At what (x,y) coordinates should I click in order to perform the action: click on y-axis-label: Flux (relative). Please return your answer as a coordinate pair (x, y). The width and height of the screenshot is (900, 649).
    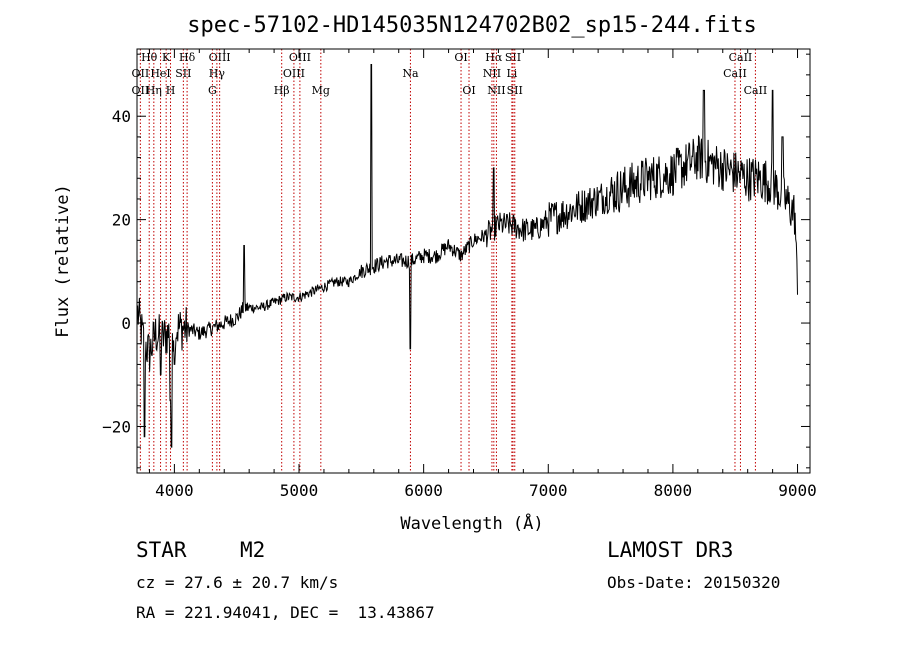
    Looking at the image, I should click on (63, 261).